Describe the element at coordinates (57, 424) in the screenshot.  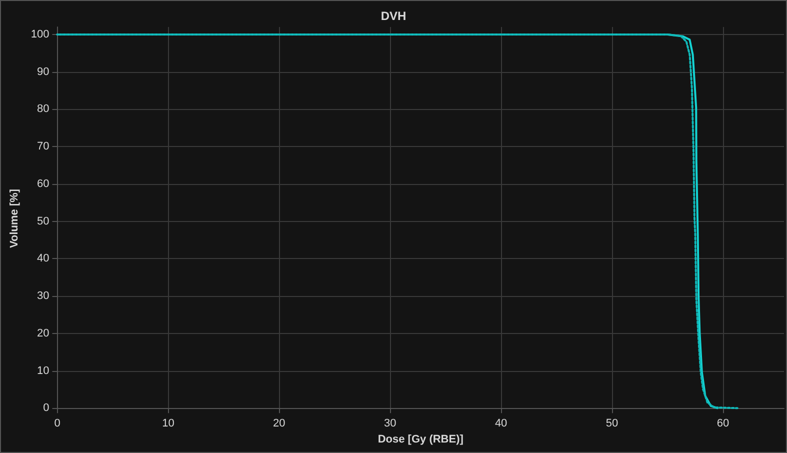
I see `x-tick-label: 0` at that location.